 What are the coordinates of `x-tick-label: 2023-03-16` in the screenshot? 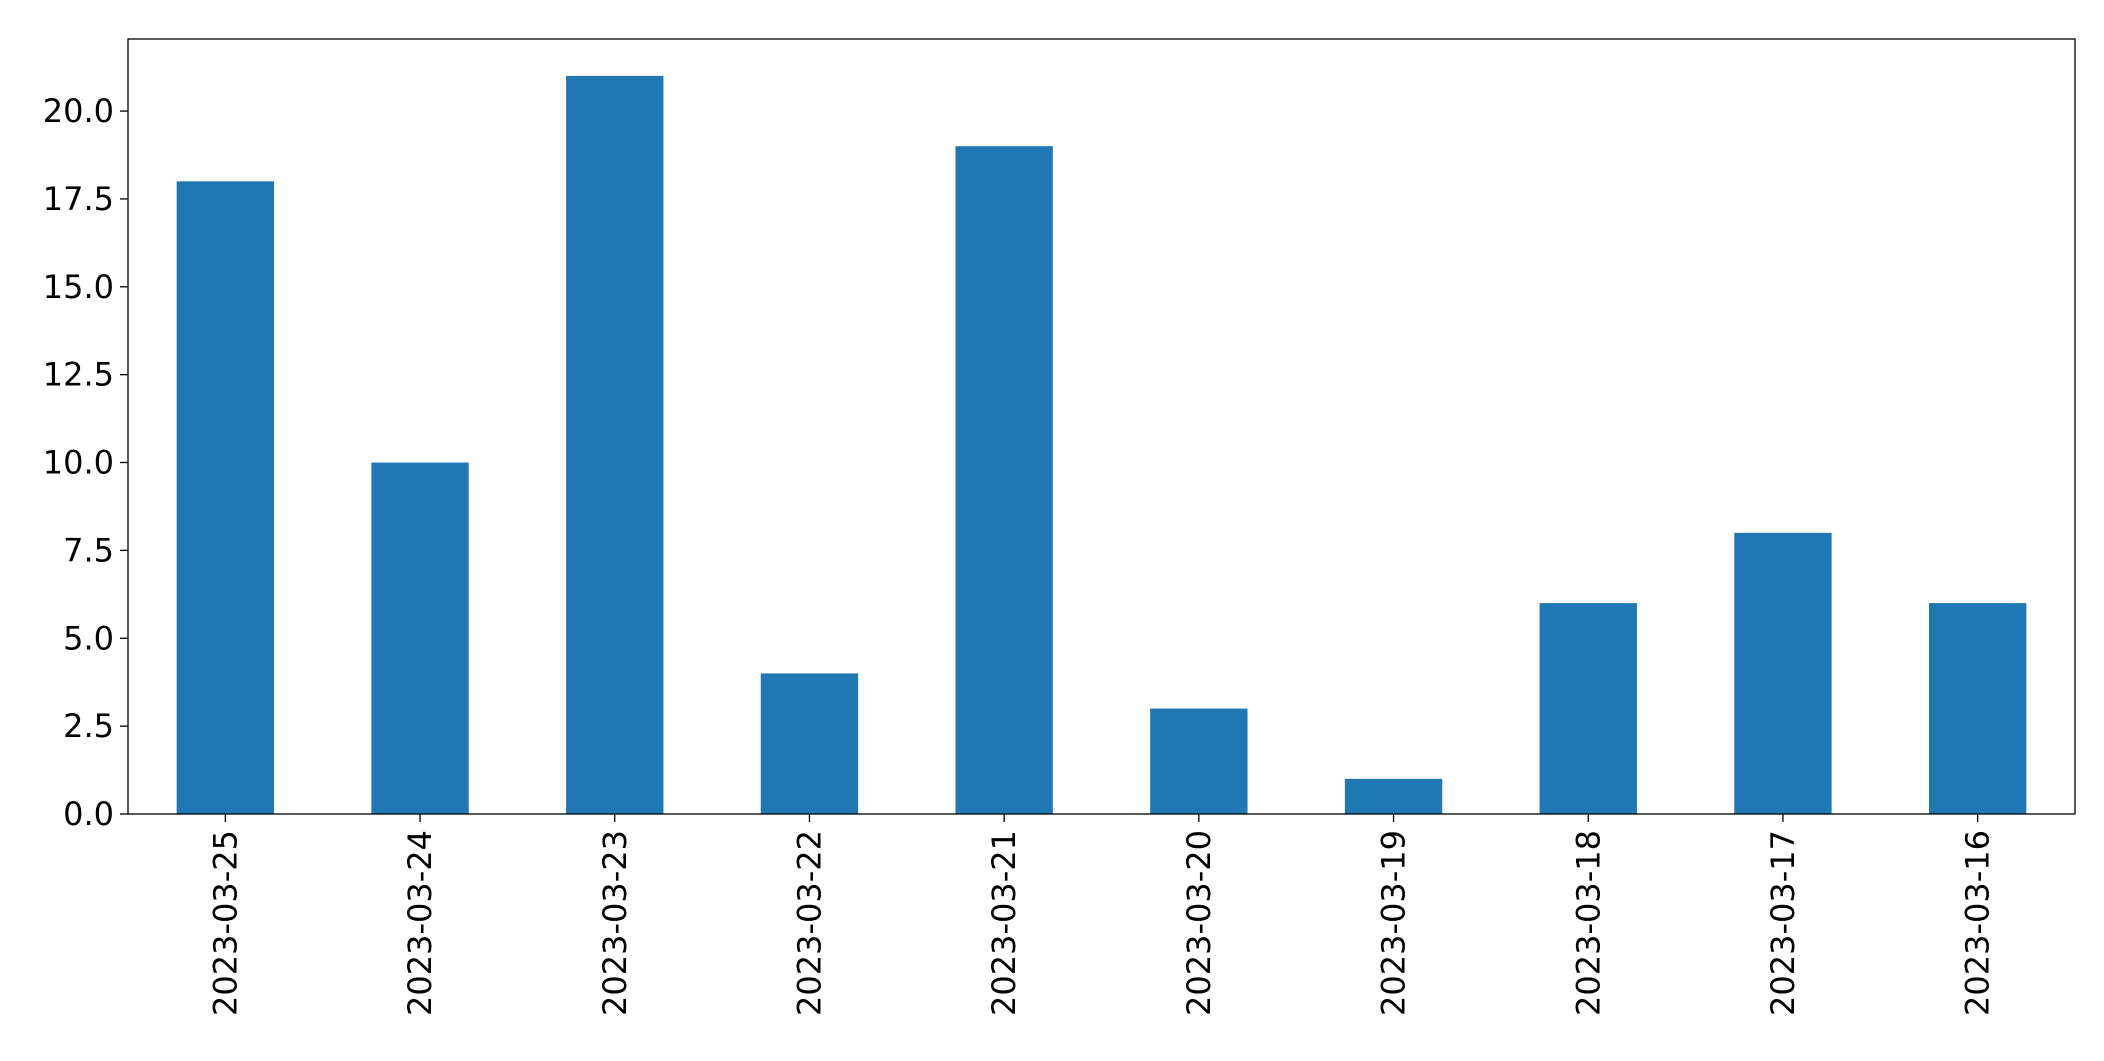 It's located at (1978, 923).